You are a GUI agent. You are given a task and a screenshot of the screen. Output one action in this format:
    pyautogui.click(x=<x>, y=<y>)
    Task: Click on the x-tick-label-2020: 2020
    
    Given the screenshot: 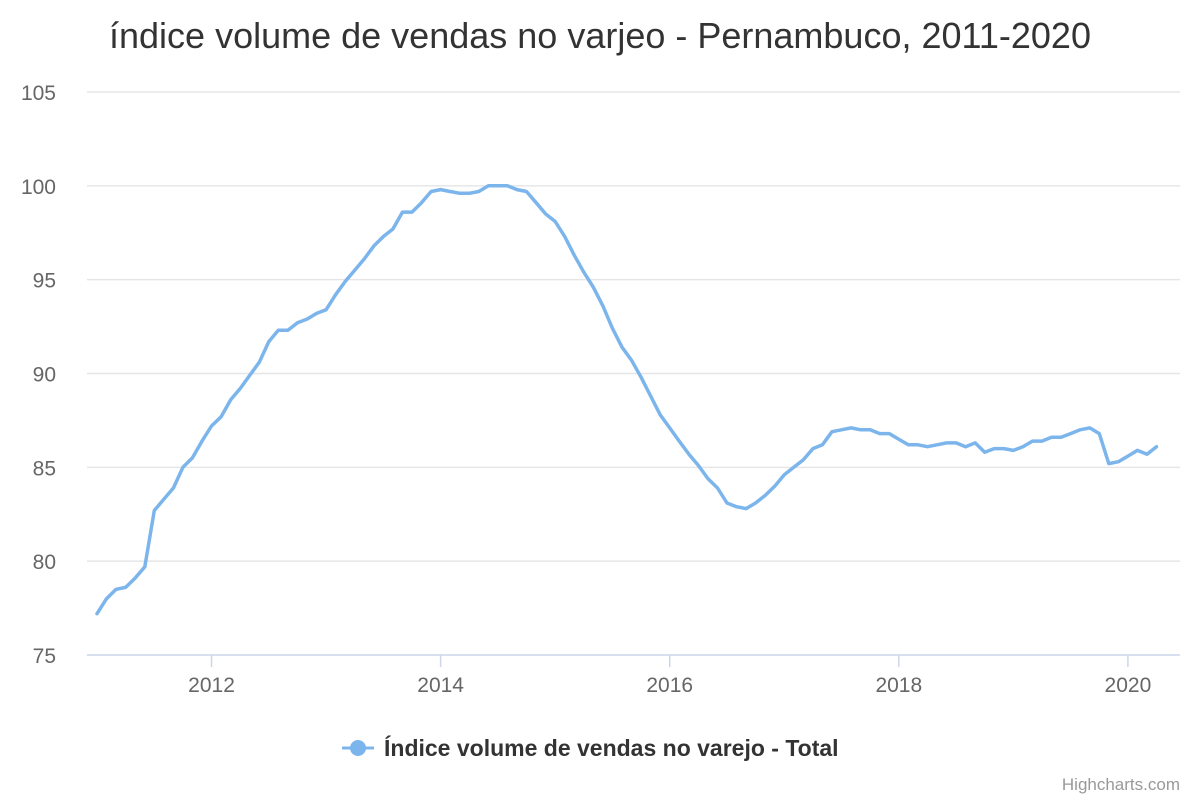 What is the action you would take?
    pyautogui.click(x=1128, y=685)
    